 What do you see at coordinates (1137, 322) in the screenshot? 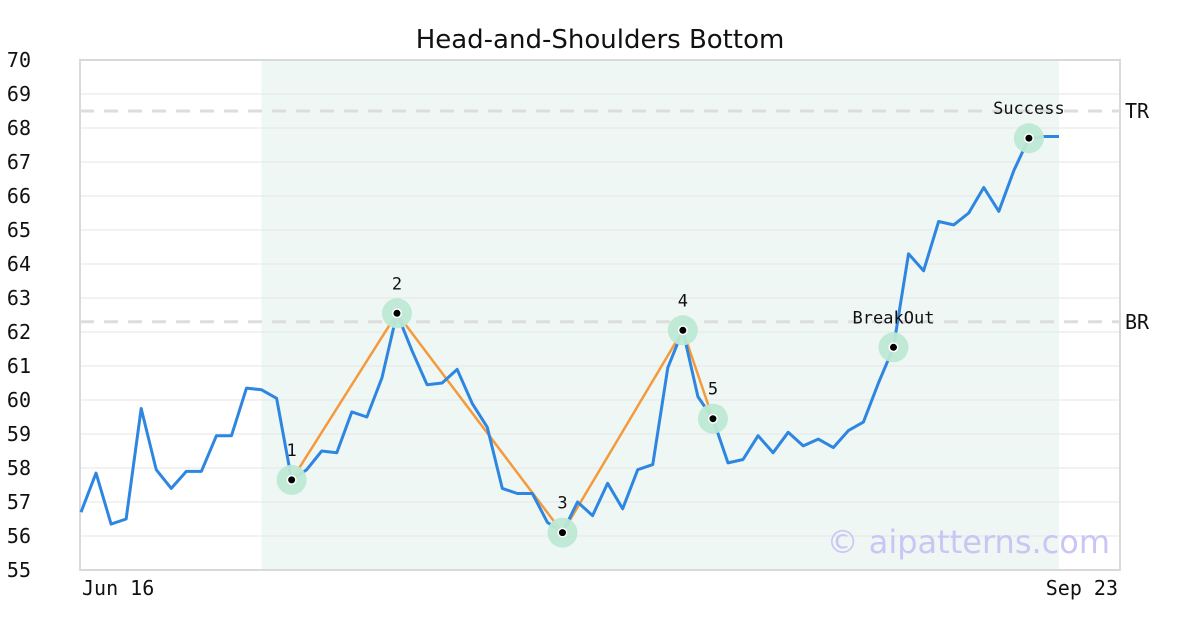
I see `level-label-br: BR` at bounding box center [1137, 322].